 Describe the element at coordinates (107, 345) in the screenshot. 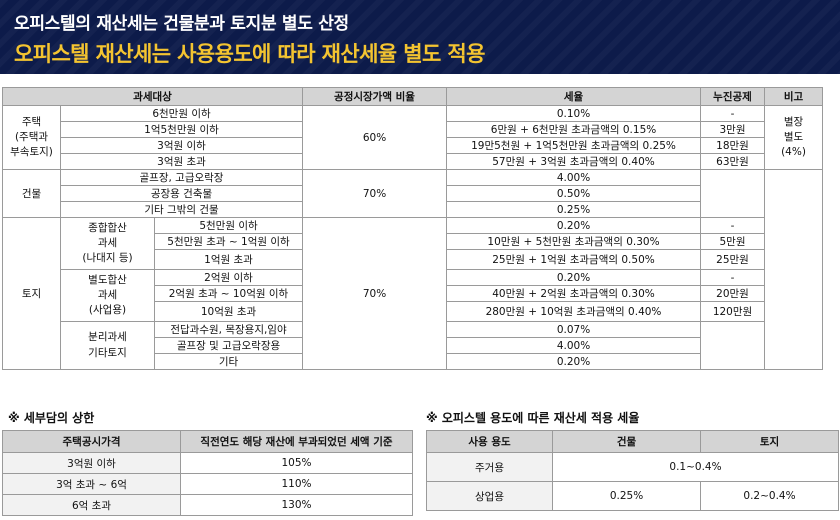

I see `land-group-separated: 분리과세 기타토지` at that location.